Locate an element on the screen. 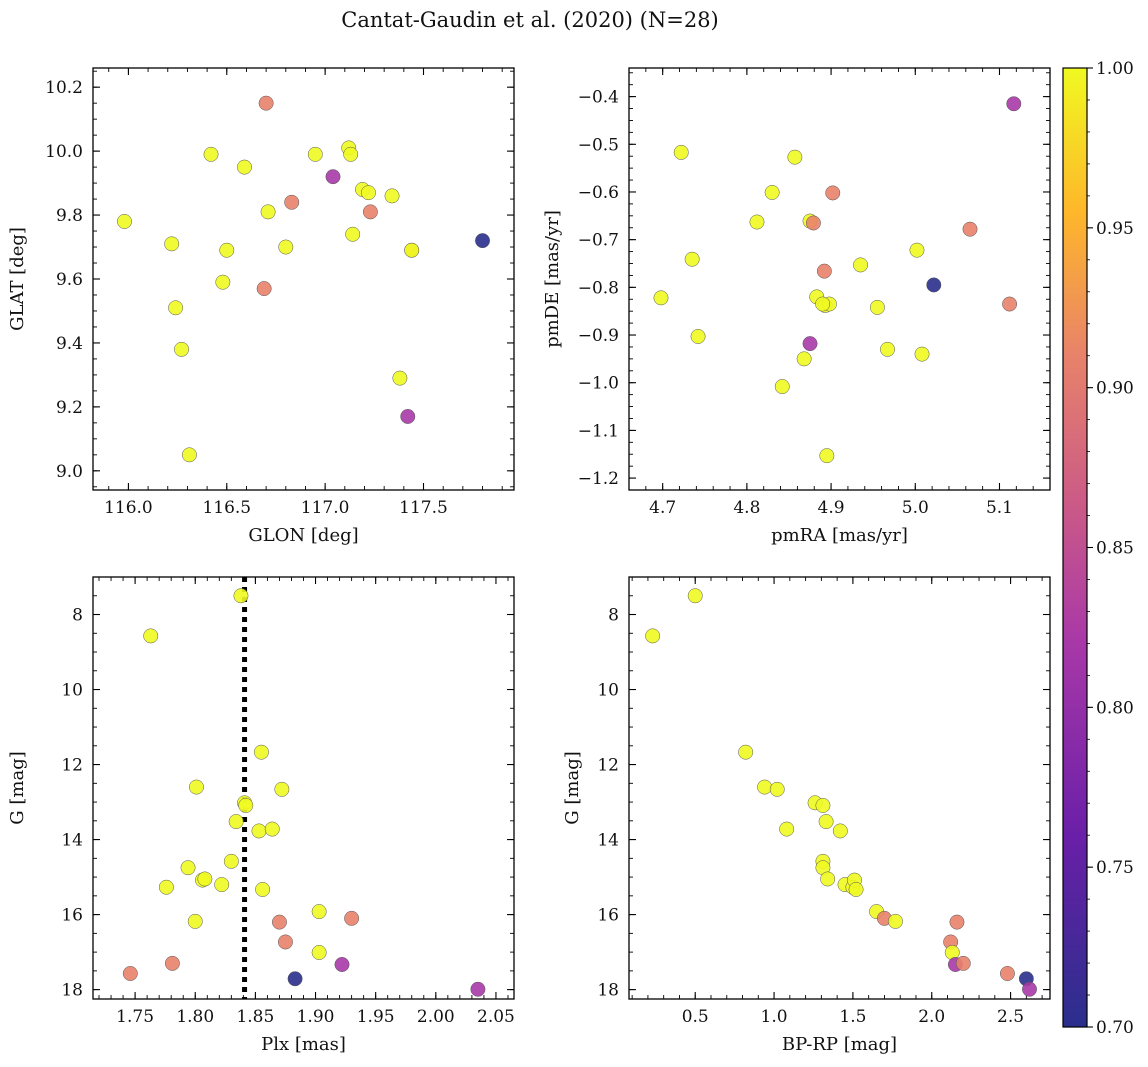  y-tick-label: −0.4 is located at coordinates (598, 98).